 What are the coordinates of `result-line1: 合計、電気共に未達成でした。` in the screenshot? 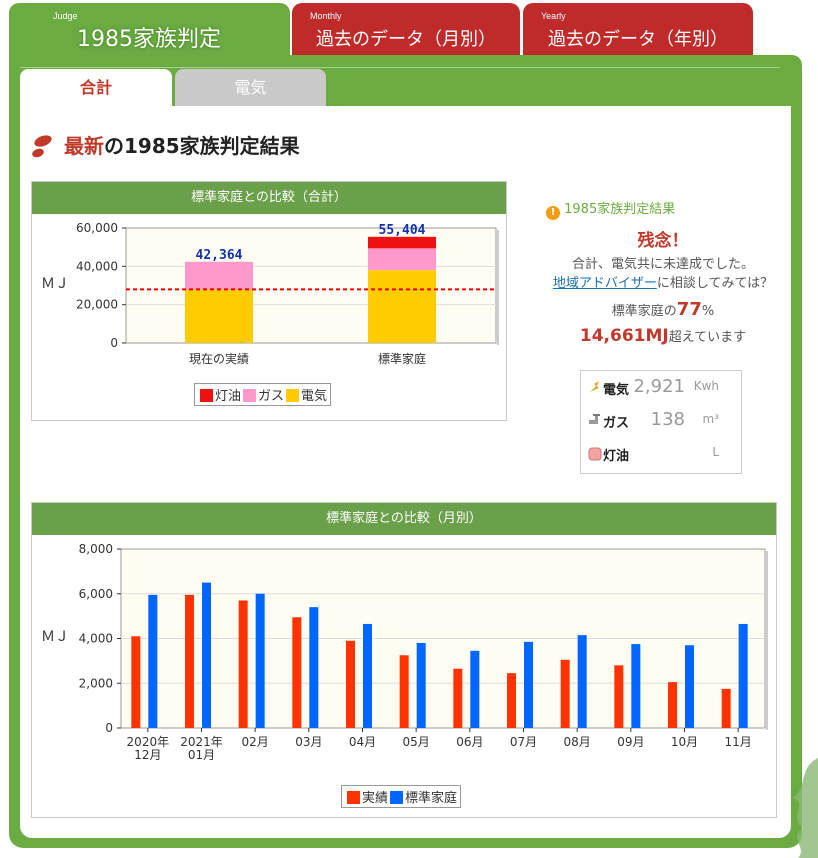 It's located at (662, 264).